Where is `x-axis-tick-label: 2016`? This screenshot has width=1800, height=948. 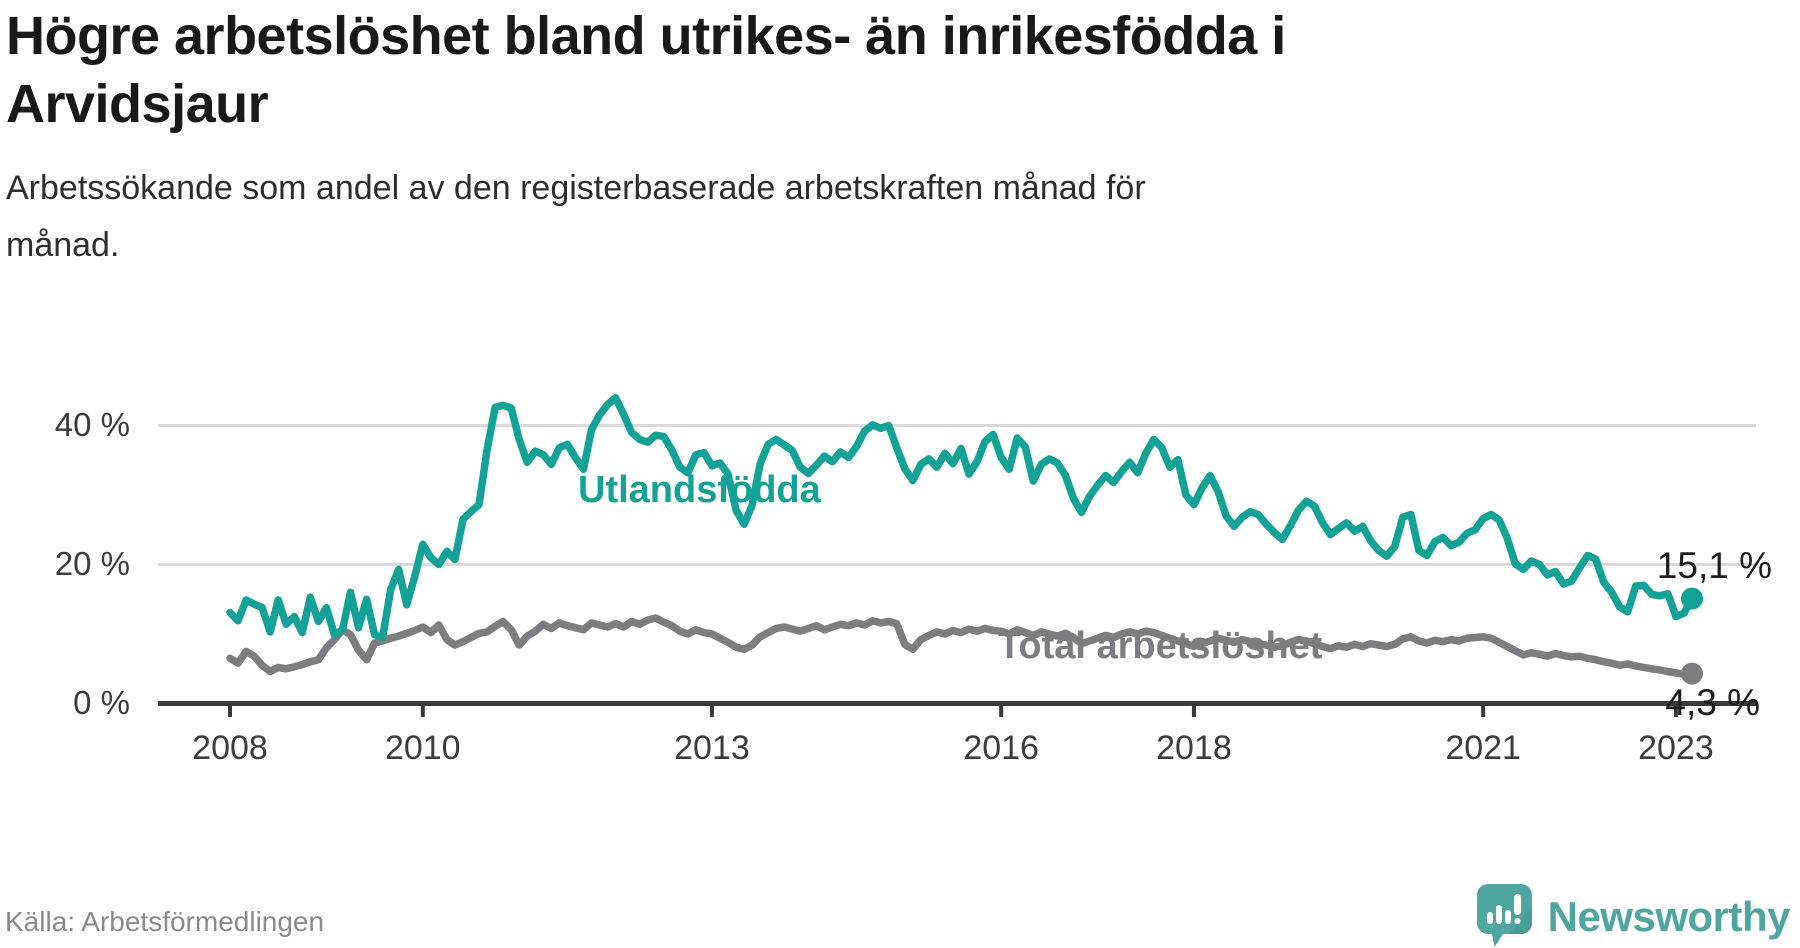
x-axis-tick-label: 2016 is located at coordinates (1001, 748).